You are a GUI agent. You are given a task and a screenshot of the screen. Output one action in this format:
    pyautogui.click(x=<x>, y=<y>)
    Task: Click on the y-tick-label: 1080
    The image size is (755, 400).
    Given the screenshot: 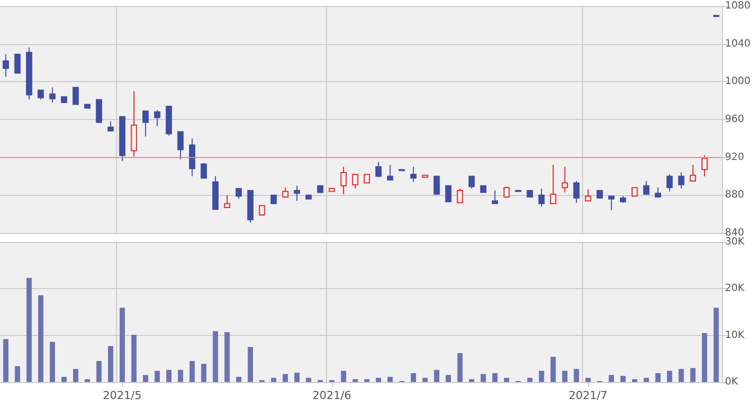 What is the action you would take?
    pyautogui.click(x=737, y=6)
    